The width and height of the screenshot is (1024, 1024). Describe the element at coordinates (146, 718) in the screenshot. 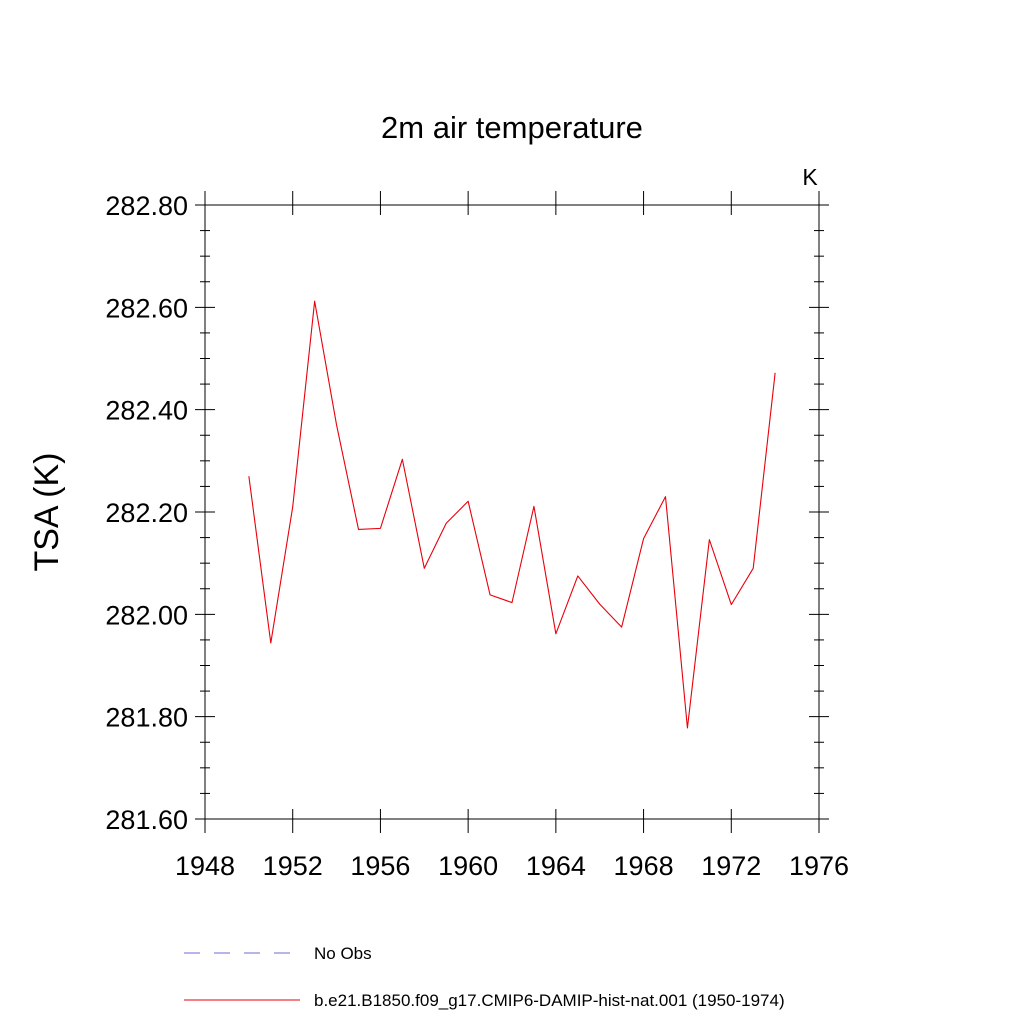

I see `y-tick-label: 281.80` at that location.